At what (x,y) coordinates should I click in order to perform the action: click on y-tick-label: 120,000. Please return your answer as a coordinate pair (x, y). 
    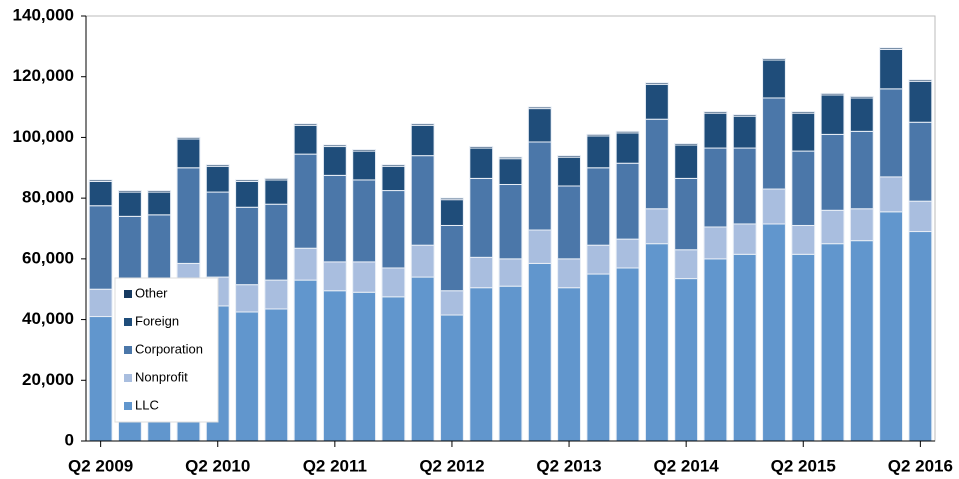
    Looking at the image, I should click on (43, 75).